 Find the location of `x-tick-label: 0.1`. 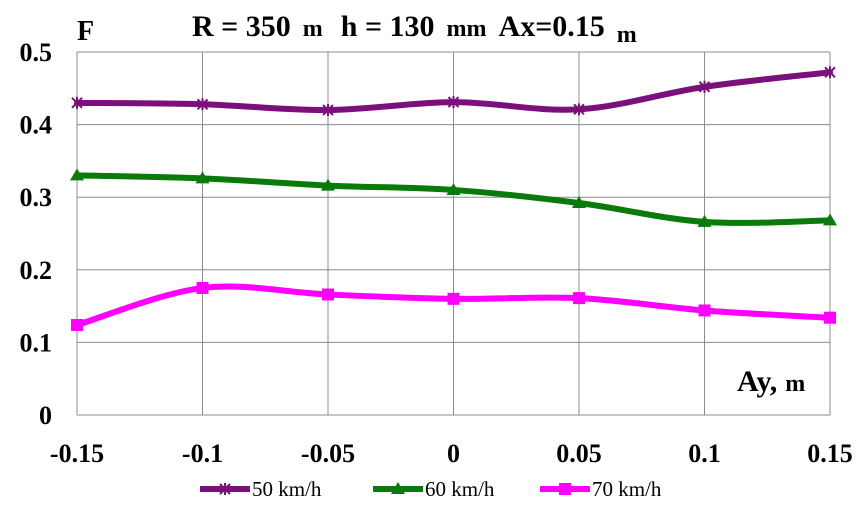

x-tick-label: 0.1 is located at coordinates (704, 453).